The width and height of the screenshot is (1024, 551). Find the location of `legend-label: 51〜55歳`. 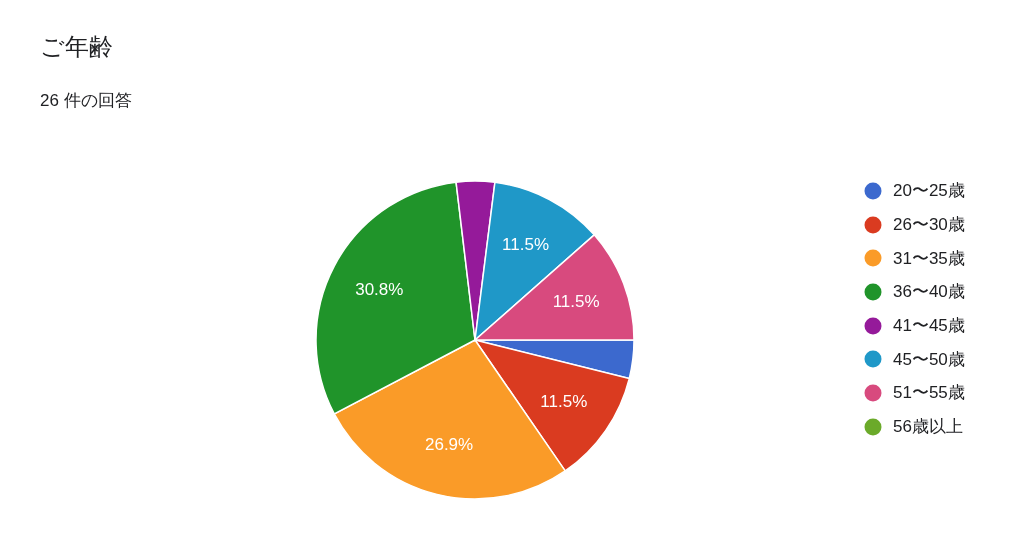

legend-label: 51〜55歳 is located at coordinates (929, 393).